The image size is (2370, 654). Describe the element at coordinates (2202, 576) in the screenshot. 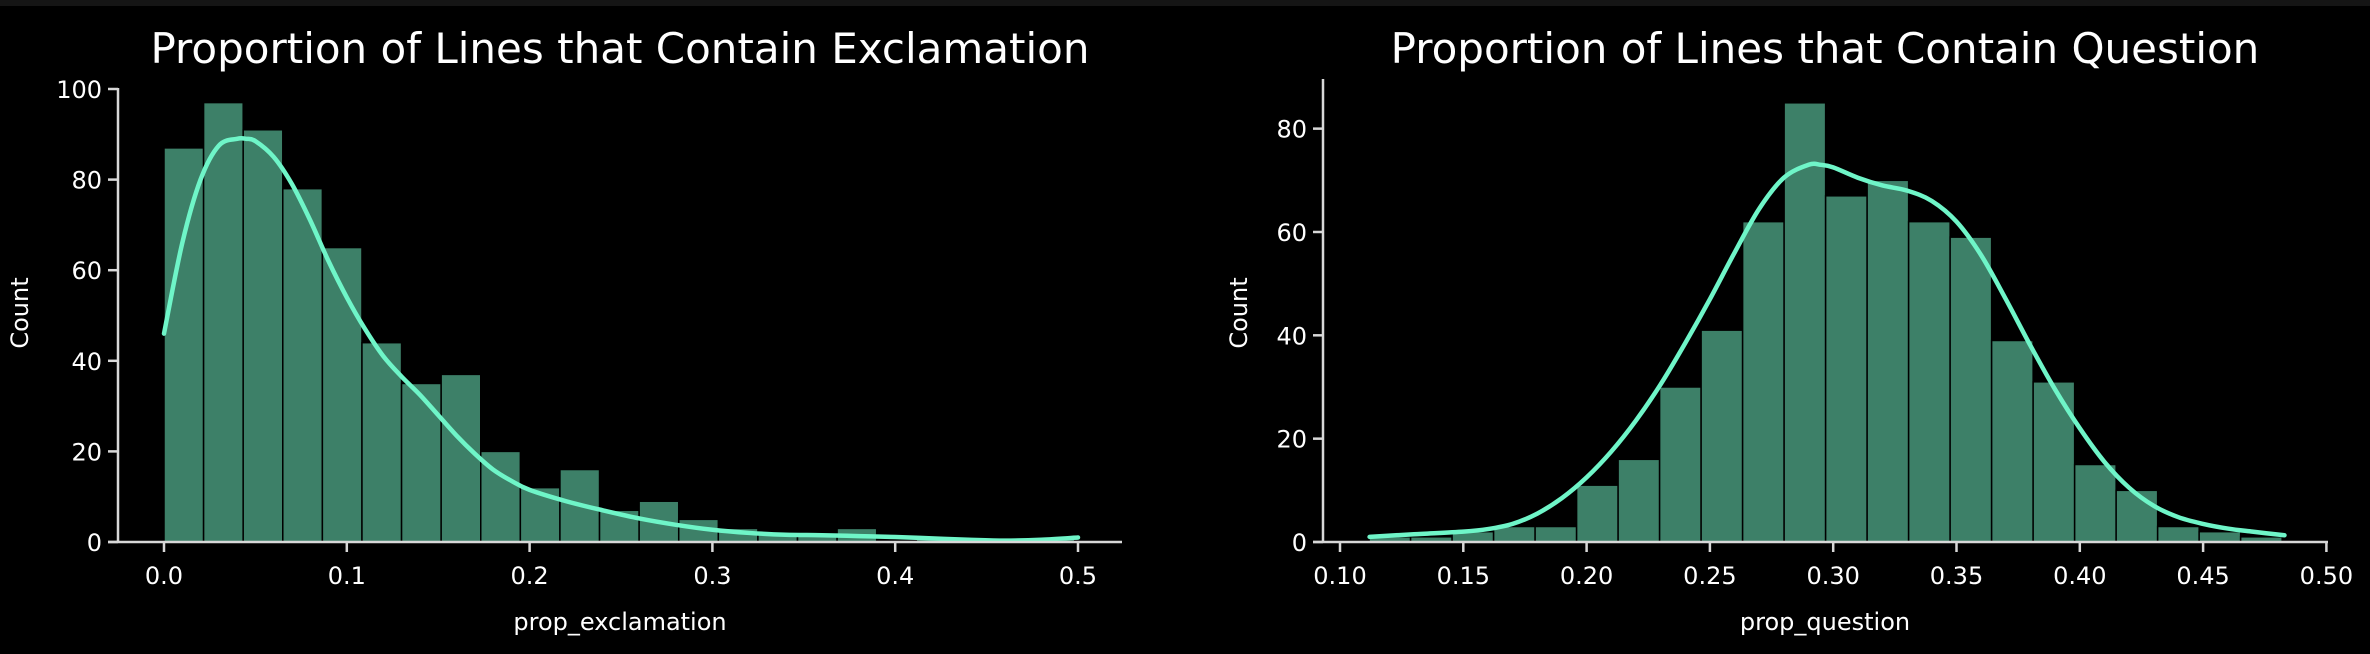

I see `x-tick-label: 0.45` at that location.